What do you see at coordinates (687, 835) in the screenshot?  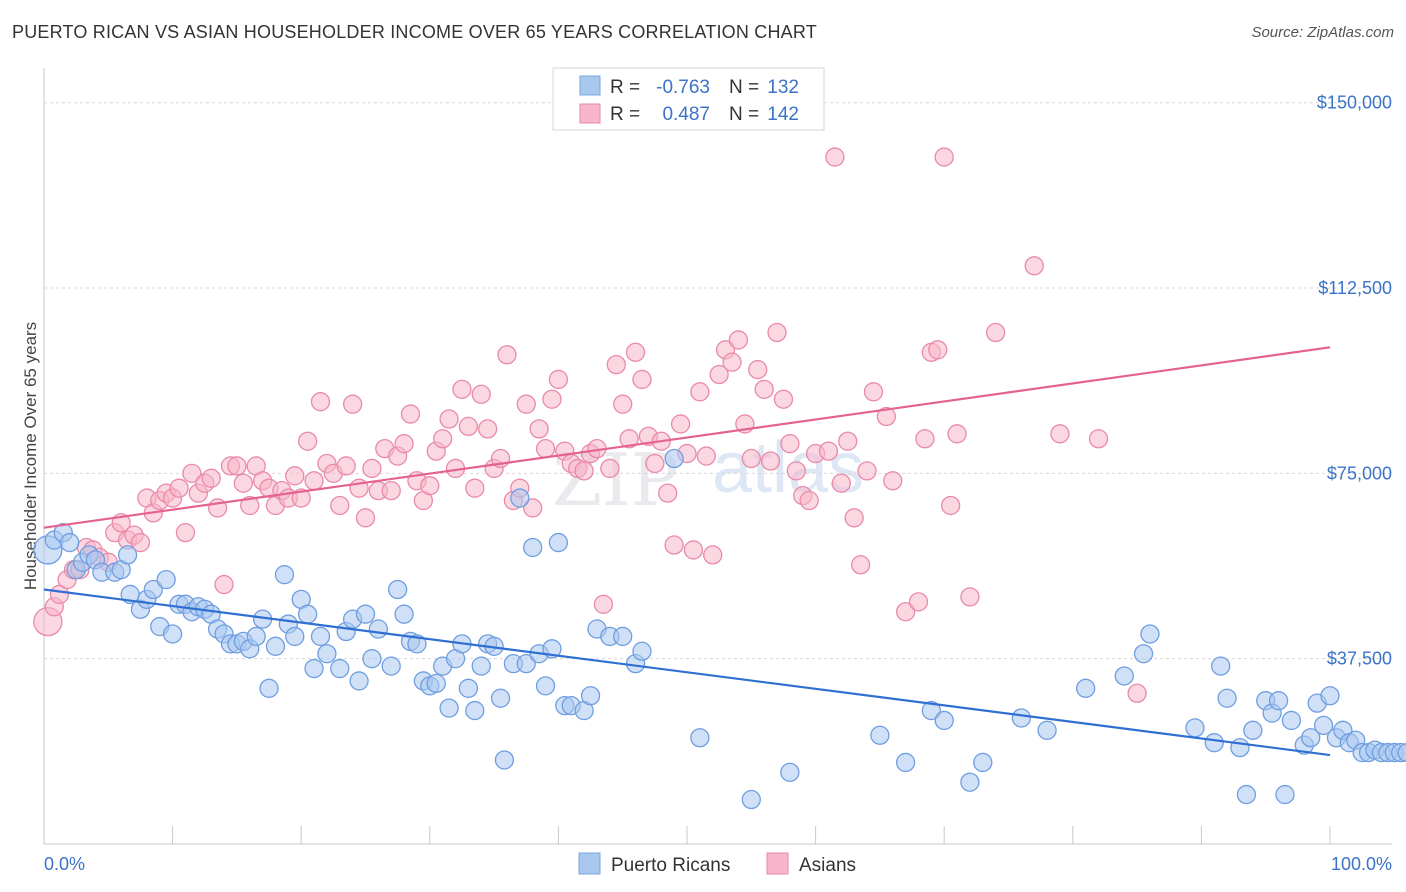 I see `x-ticks` at bounding box center [687, 835].